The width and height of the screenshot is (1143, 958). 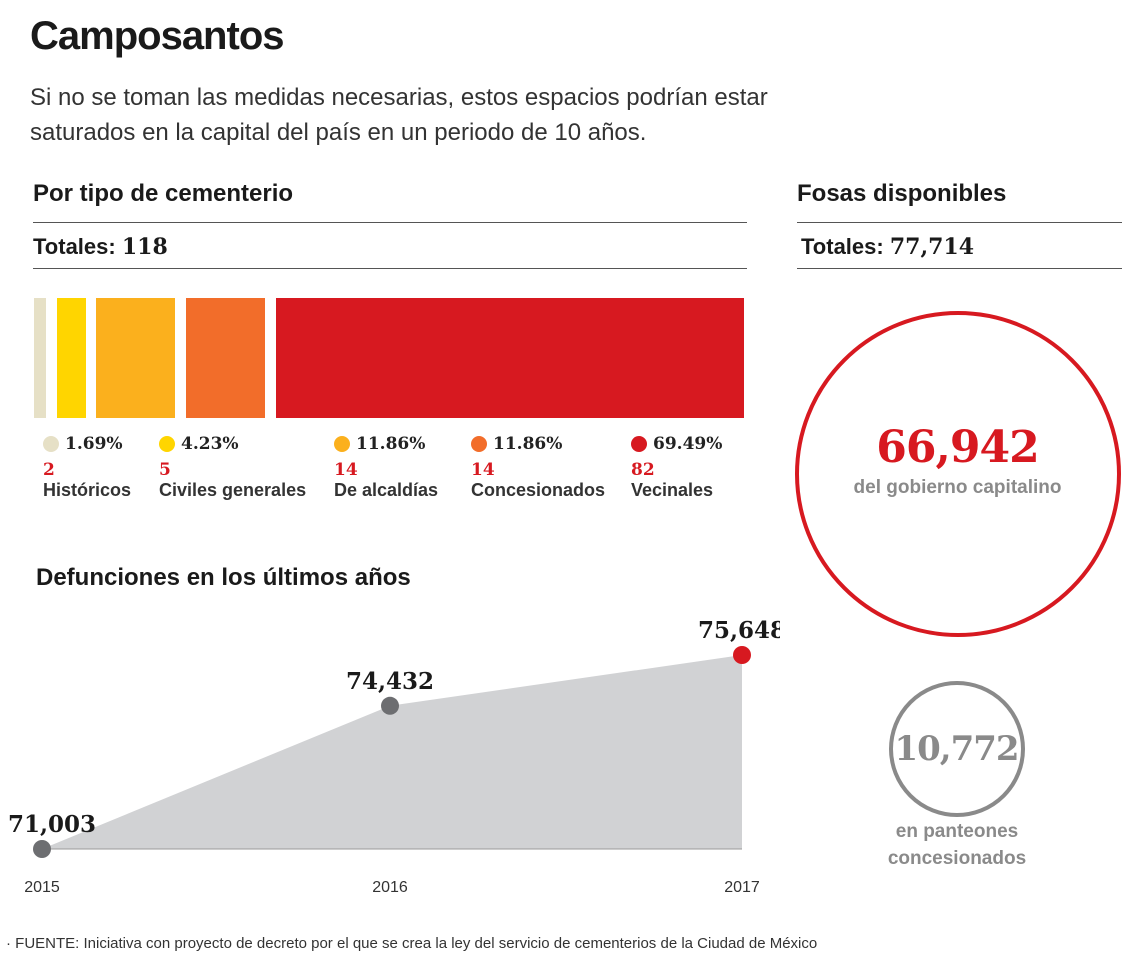 I want to click on legend-pct: 1.69%, so click(x=94, y=444).